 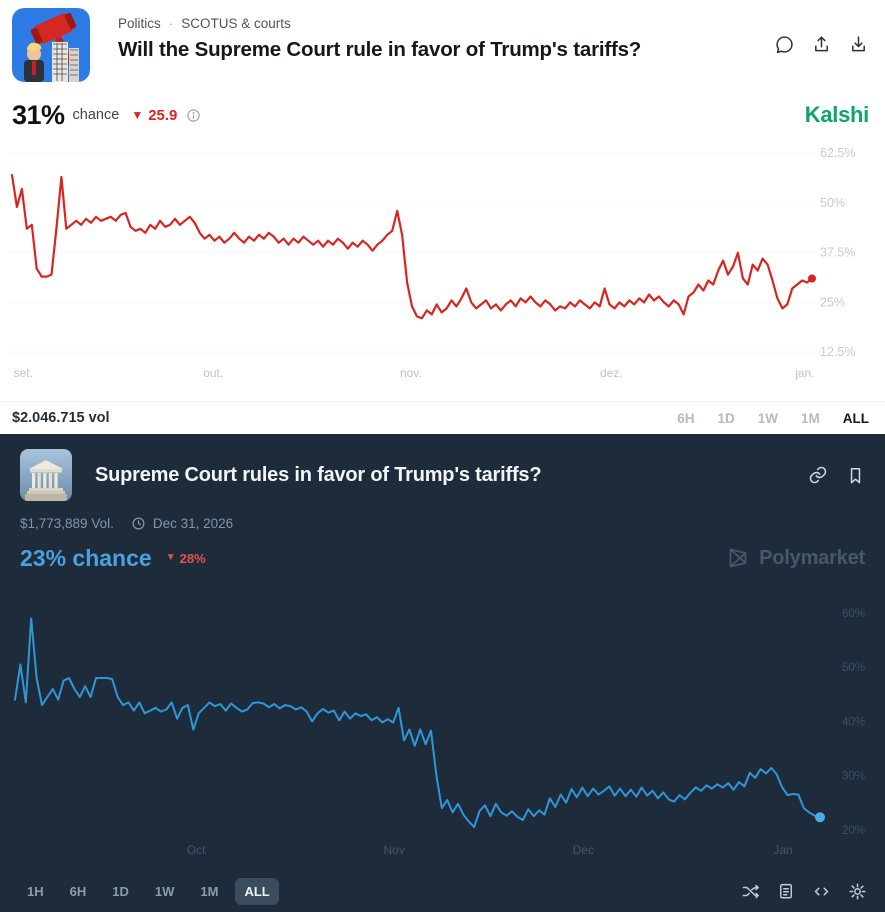 I want to click on breadcrumb: Politics · SCOTUS & courts, so click(x=379, y=23).